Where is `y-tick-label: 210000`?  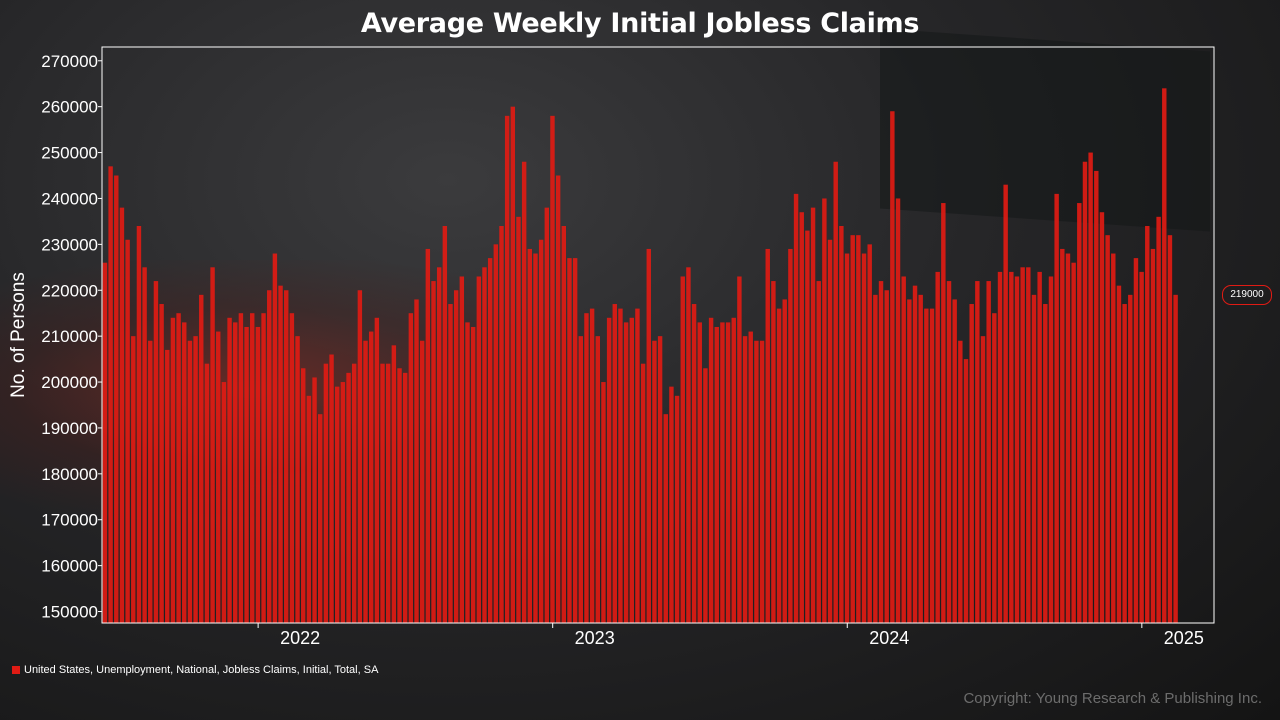
y-tick-label: 210000 is located at coordinates (69, 336).